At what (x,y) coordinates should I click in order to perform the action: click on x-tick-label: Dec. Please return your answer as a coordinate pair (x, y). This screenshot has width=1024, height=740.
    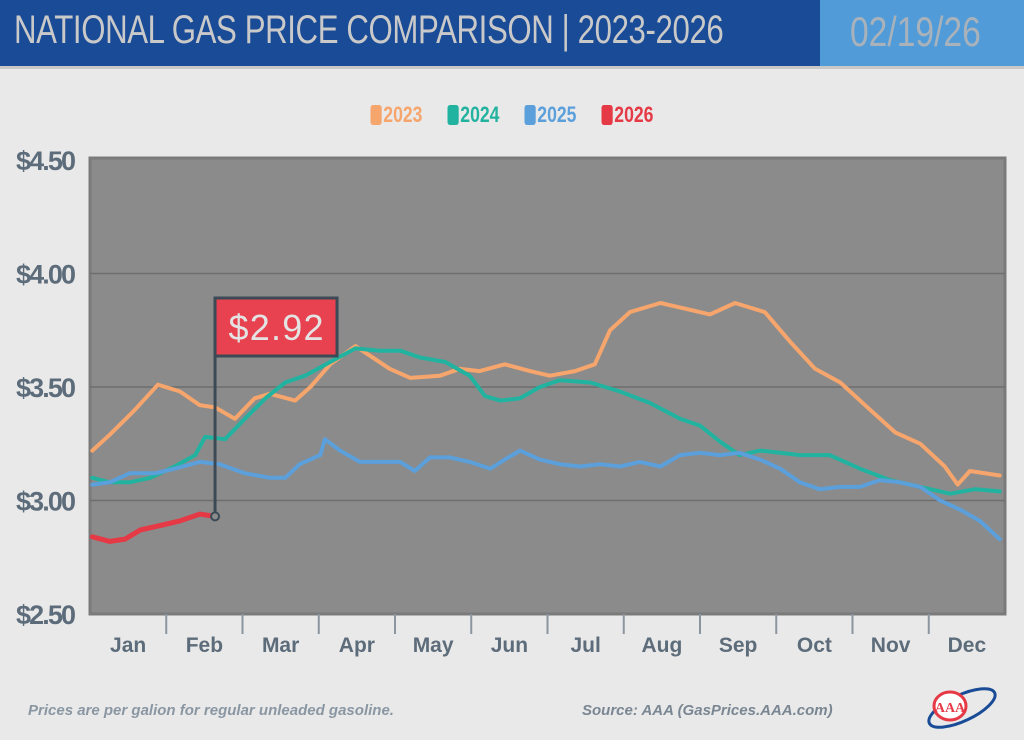
    Looking at the image, I should click on (967, 645).